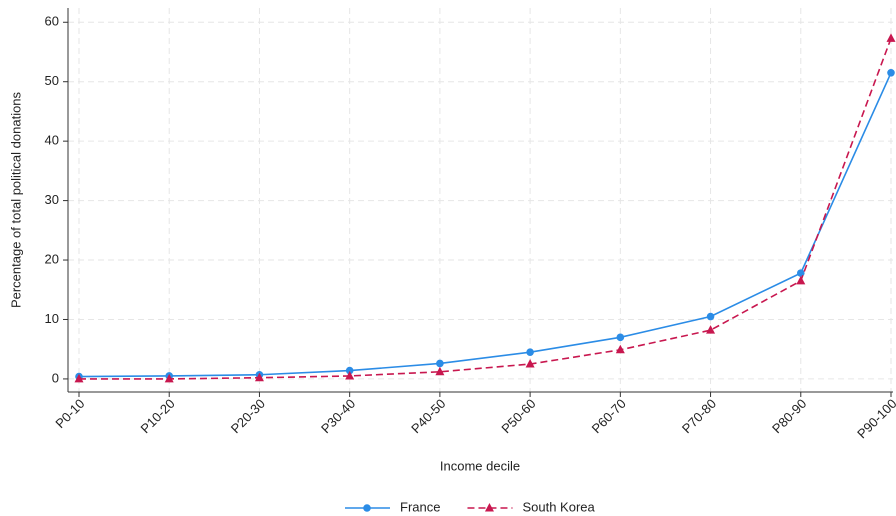 The width and height of the screenshot is (896, 516). What do you see at coordinates (699, 416) in the screenshot?
I see `x-tick-label: P70-80` at bounding box center [699, 416].